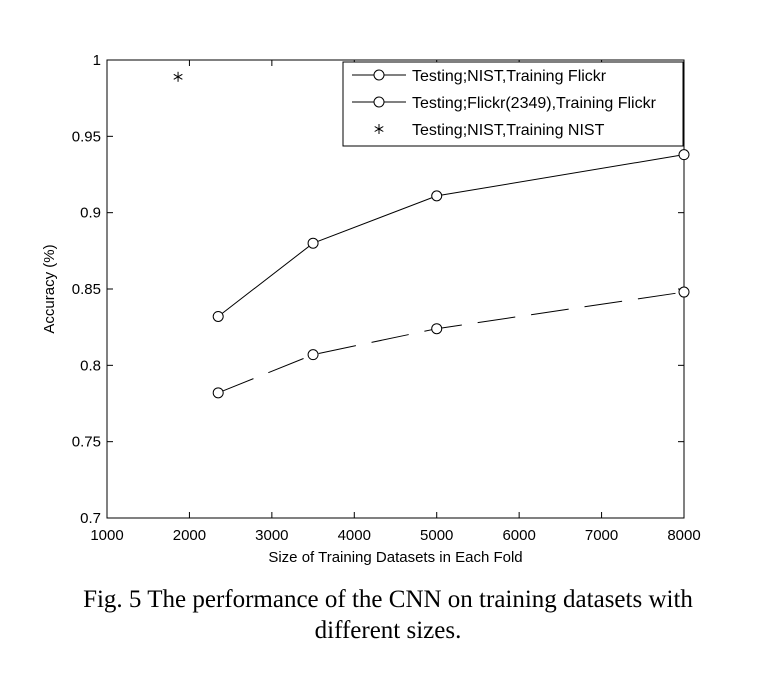 The width and height of the screenshot is (776, 684). Describe the element at coordinates (354, 535) in the screenshot. I see `x-tick-label: 4000` at that location.